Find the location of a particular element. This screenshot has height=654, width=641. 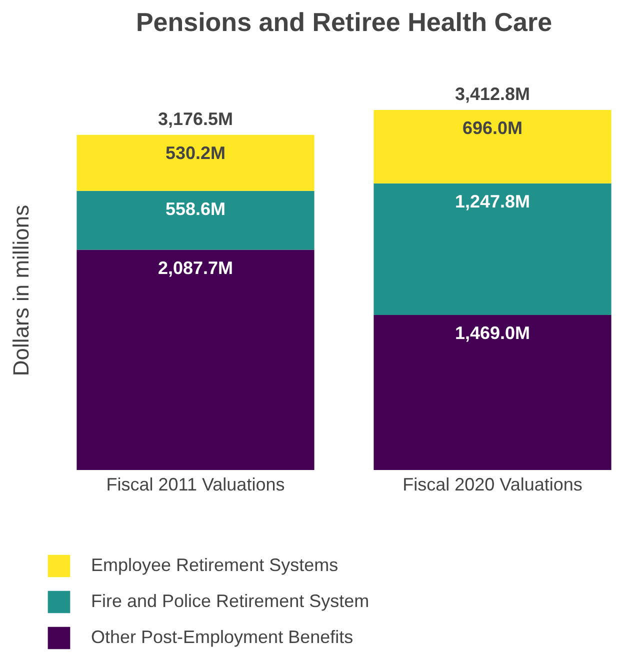

data-label: 696.0M is located at coordinates (492, 128).